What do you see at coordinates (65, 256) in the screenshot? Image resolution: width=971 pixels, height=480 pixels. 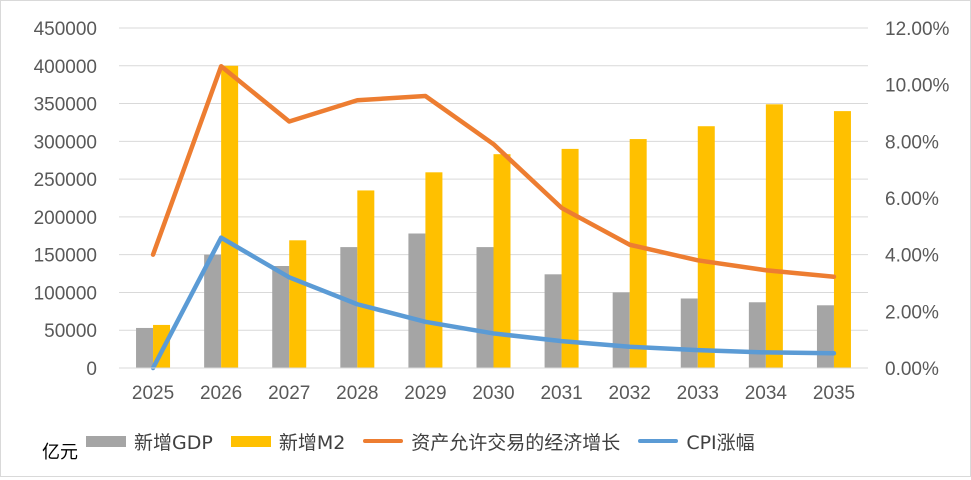 I see `left-tick-label: 150000` at bounding box center [65, 256].